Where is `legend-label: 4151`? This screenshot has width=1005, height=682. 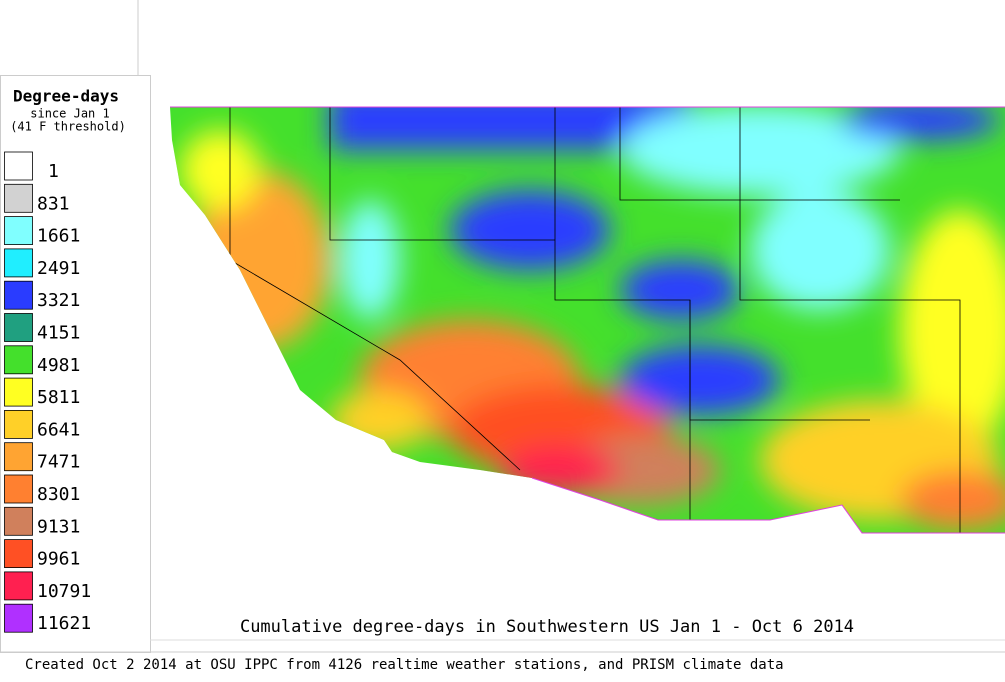
legend-label: 4151 is located at coordinates (58, 333).